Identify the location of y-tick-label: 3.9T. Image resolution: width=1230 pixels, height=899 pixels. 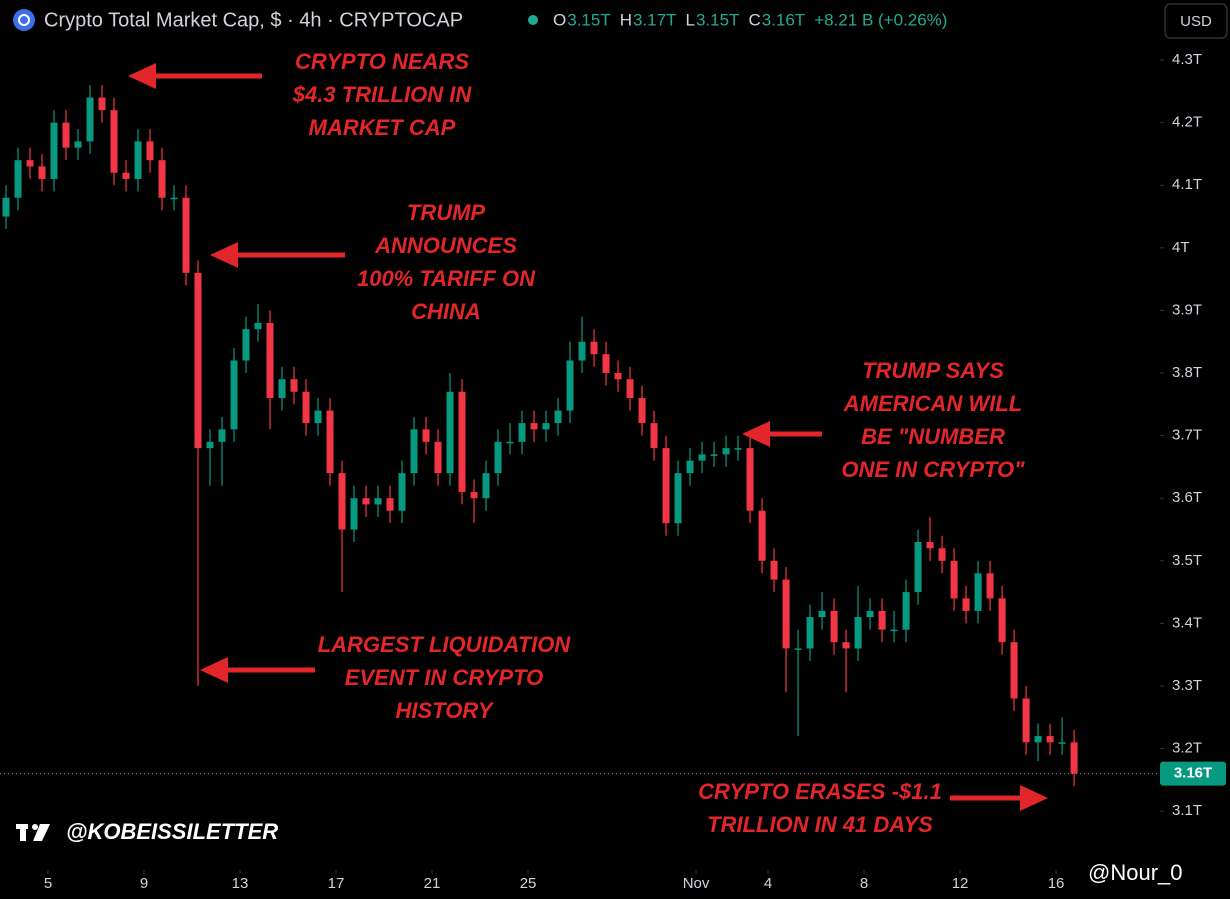
(1187, 309).